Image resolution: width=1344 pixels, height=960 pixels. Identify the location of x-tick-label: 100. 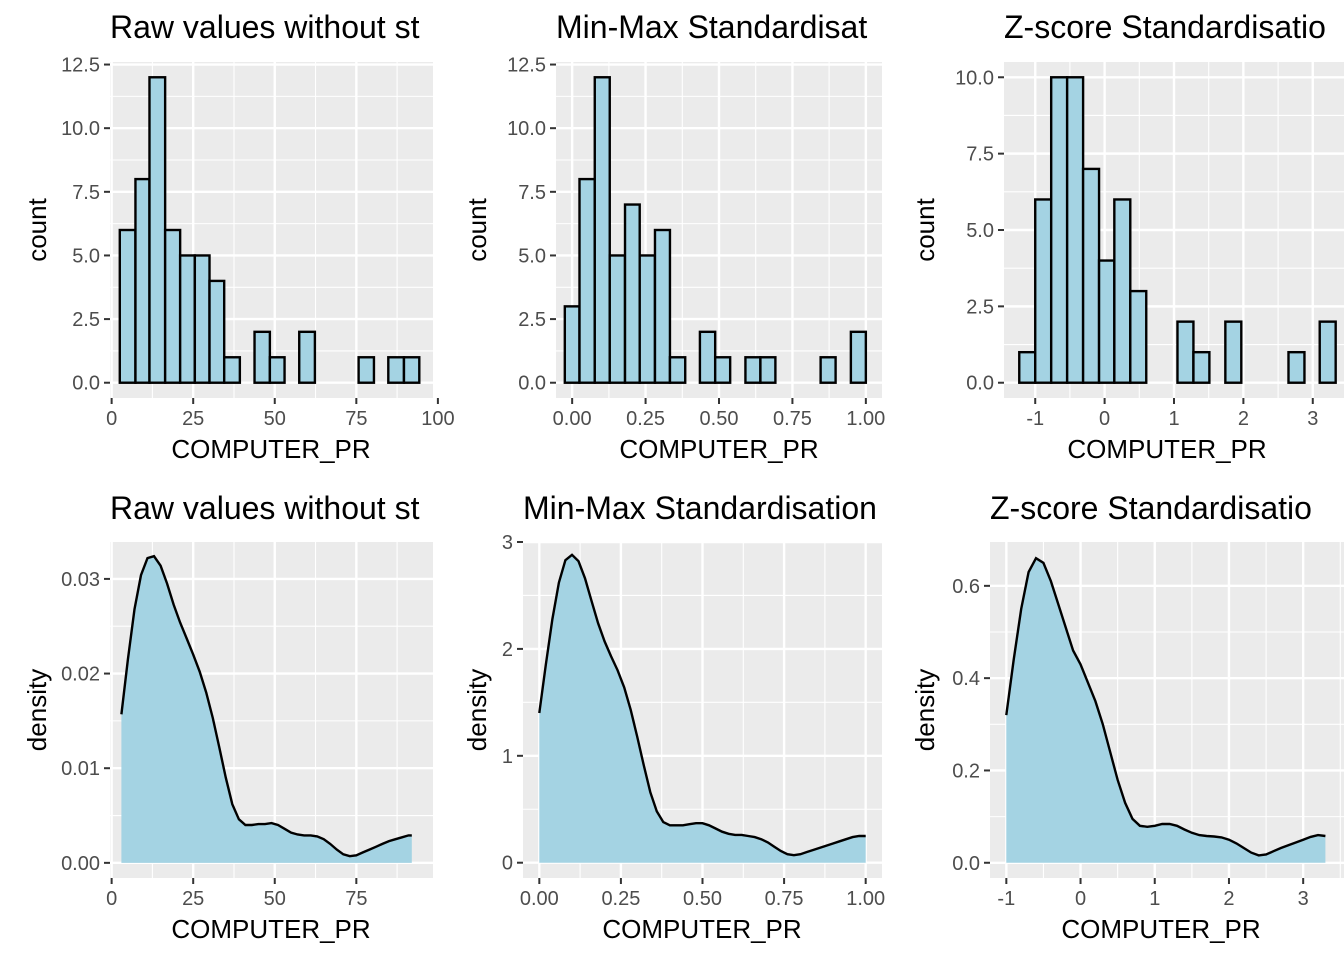
(437, 419).